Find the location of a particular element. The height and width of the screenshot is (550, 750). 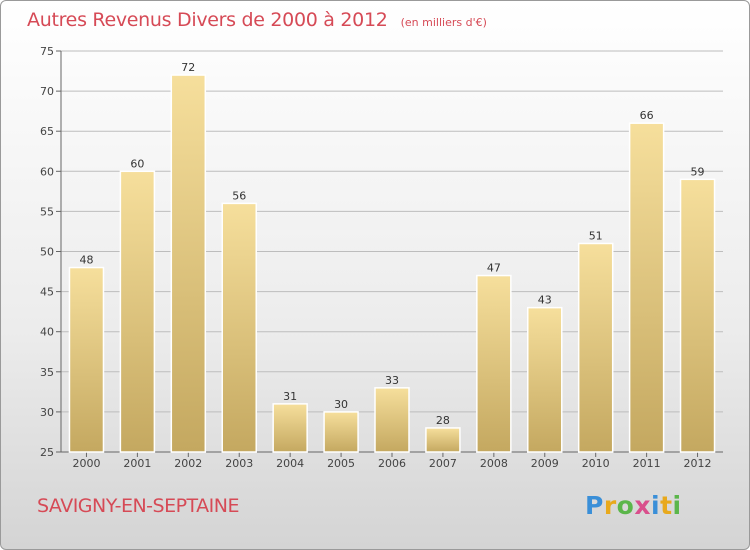

y-tick-label: 30 is located at coordinates (47, 412).